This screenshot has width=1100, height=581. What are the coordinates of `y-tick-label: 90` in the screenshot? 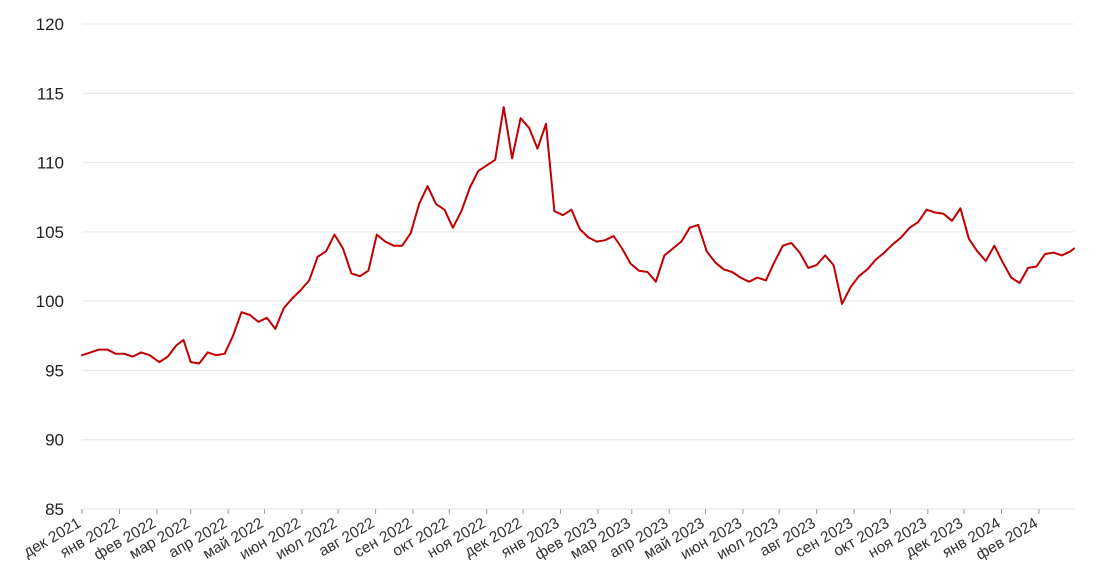 It's located at (54, 440).